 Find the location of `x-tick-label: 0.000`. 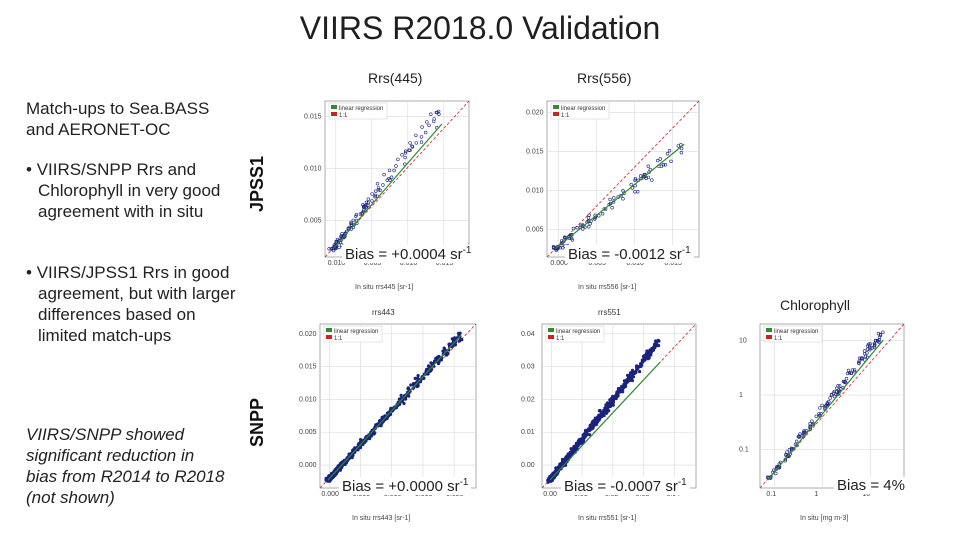

x-tick-label: 0.000 is located at coordinates (559, 263).